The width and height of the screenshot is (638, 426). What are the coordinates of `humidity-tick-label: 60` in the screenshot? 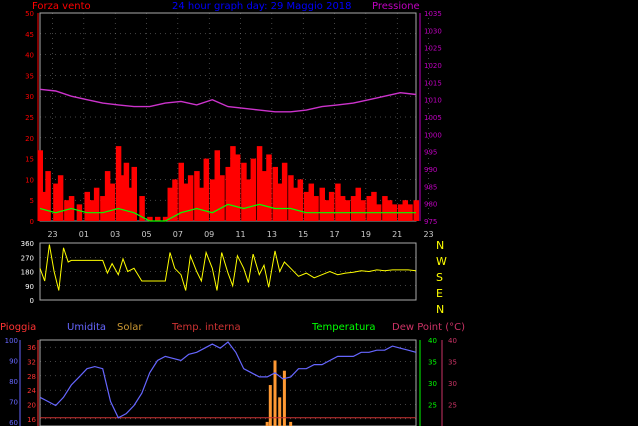 It's located at (13, 422).